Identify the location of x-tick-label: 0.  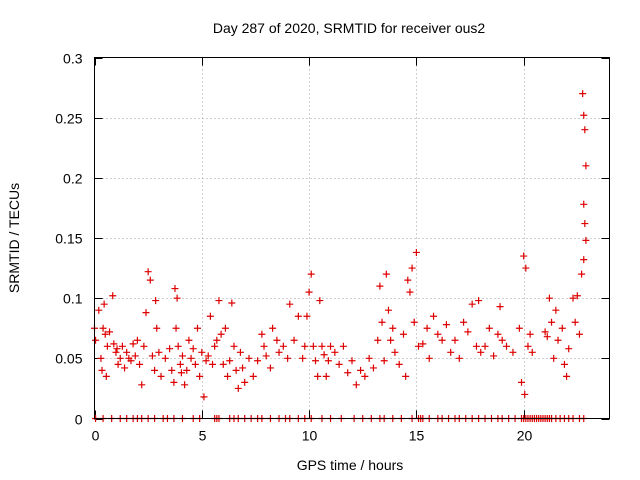
(96, 436).